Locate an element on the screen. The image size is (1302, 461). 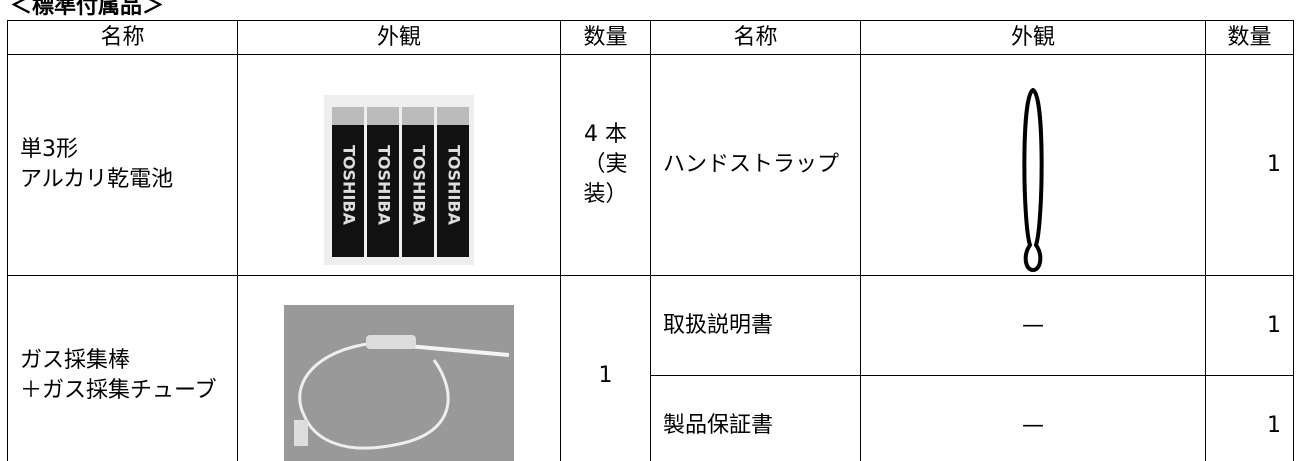
name-cell: 取扱説明書 is located at coordinates (755, 325).